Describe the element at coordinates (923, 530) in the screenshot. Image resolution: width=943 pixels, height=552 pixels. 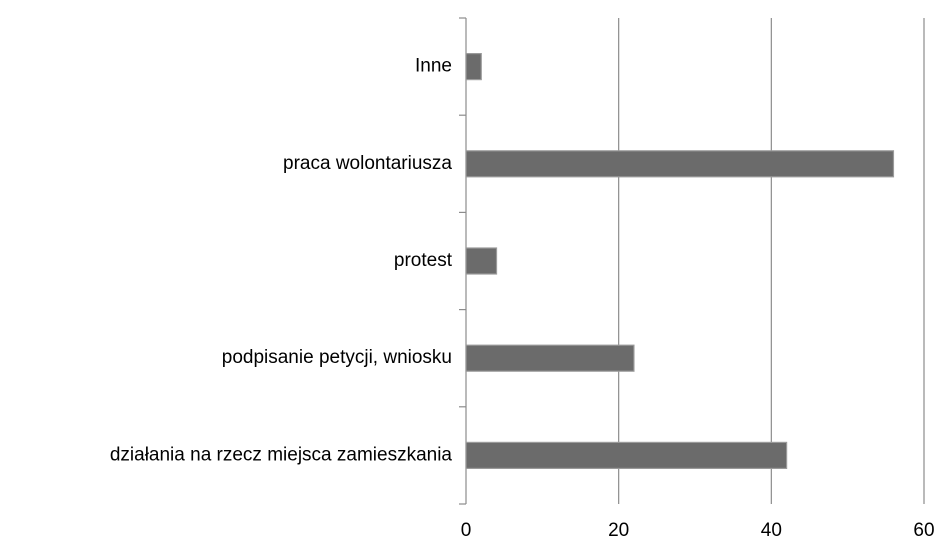
I see `x-tick-label: 60` at that location.